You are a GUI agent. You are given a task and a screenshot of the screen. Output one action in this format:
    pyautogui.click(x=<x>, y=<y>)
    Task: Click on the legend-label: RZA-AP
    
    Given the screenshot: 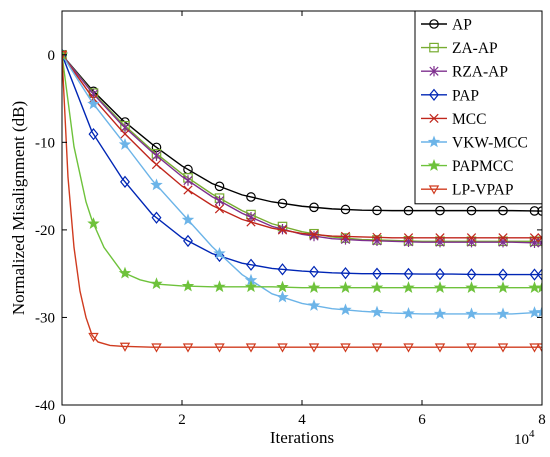 What is the action you would take?
    pyautogui.click(x=480, y=72)
    